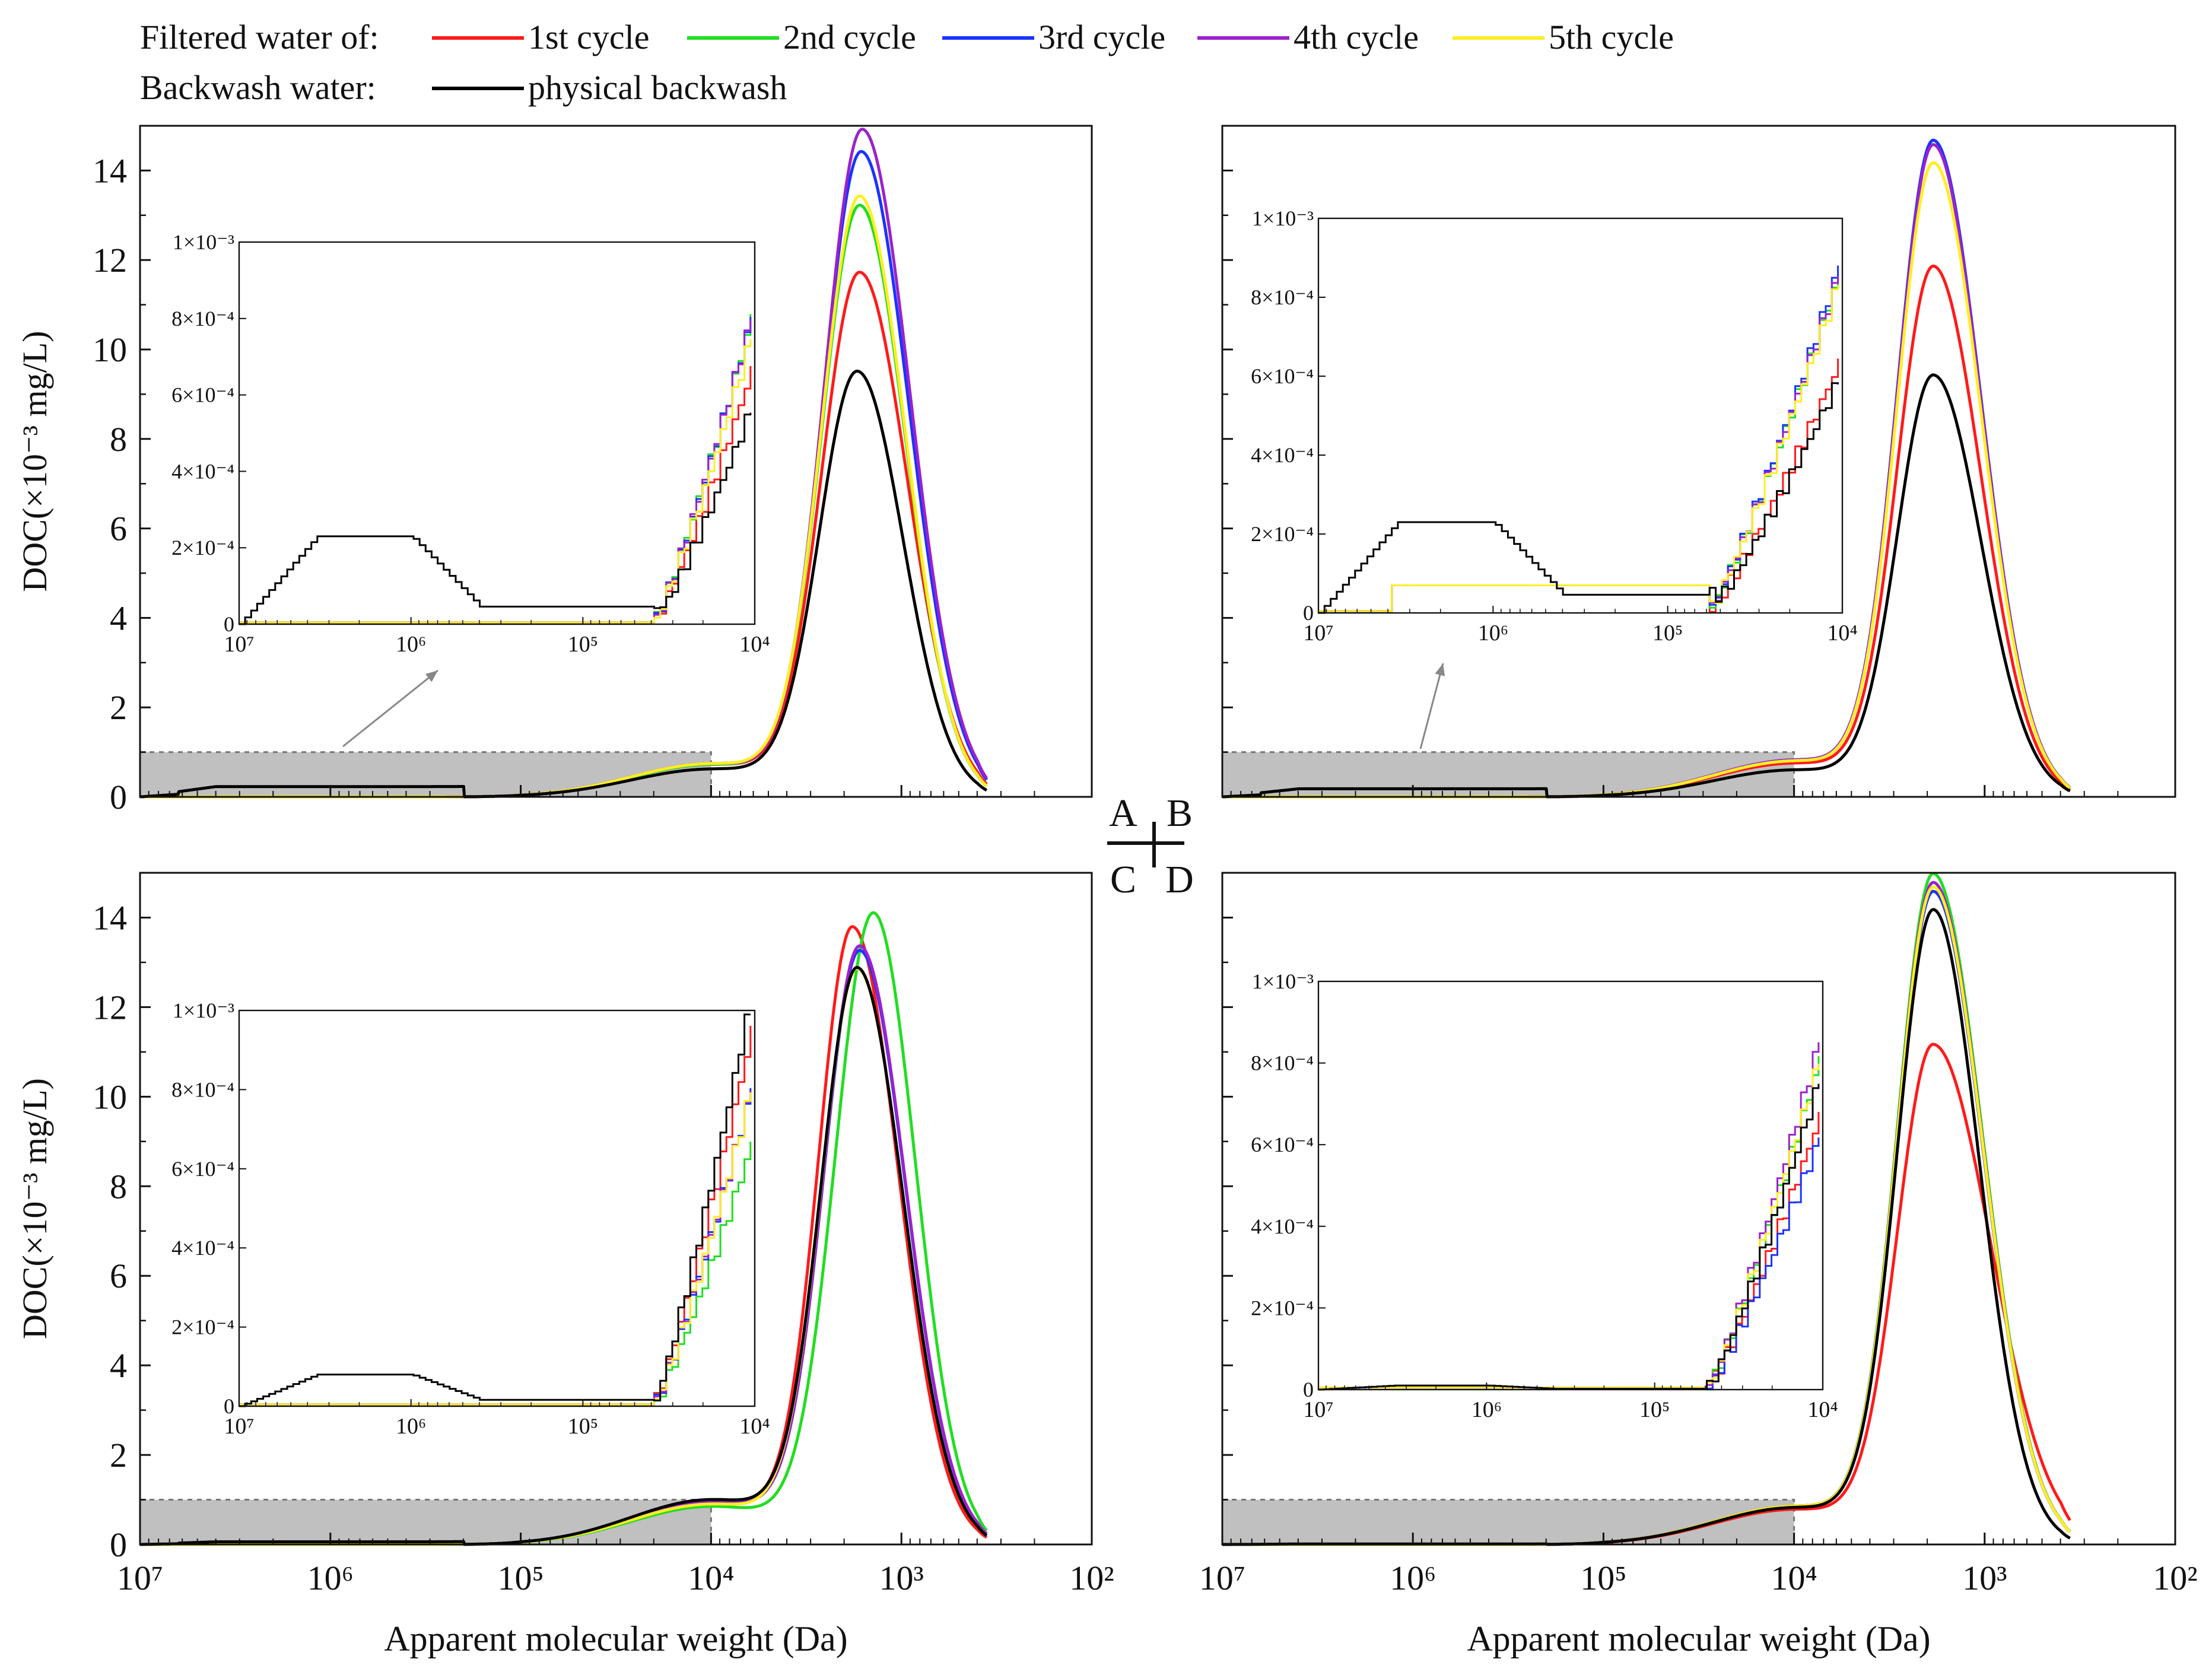  What do you see at coordinates (1308, 1390) in the screenshot?
I see `panel-d-inset-y-tick-label: 0` at bounding box center [1308, 1390].